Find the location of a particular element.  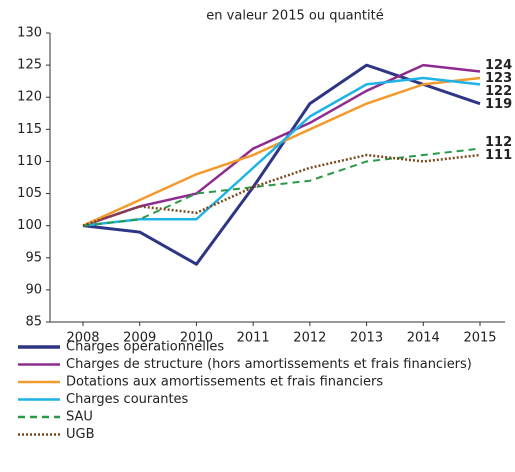

y-tick-label: 105 is located at coordinates (29, 193).